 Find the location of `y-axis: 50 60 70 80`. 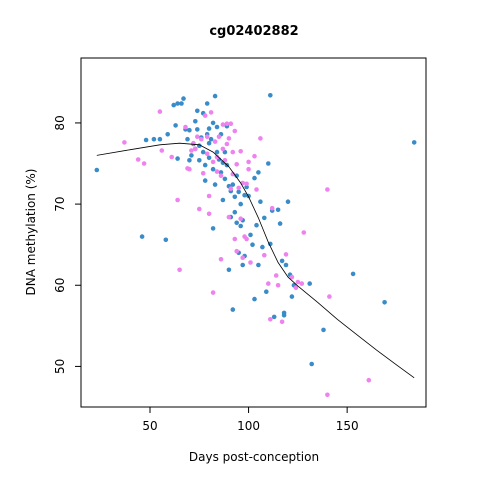

y-axis: 50 60 70 80 is located at coordinates (67, 244).